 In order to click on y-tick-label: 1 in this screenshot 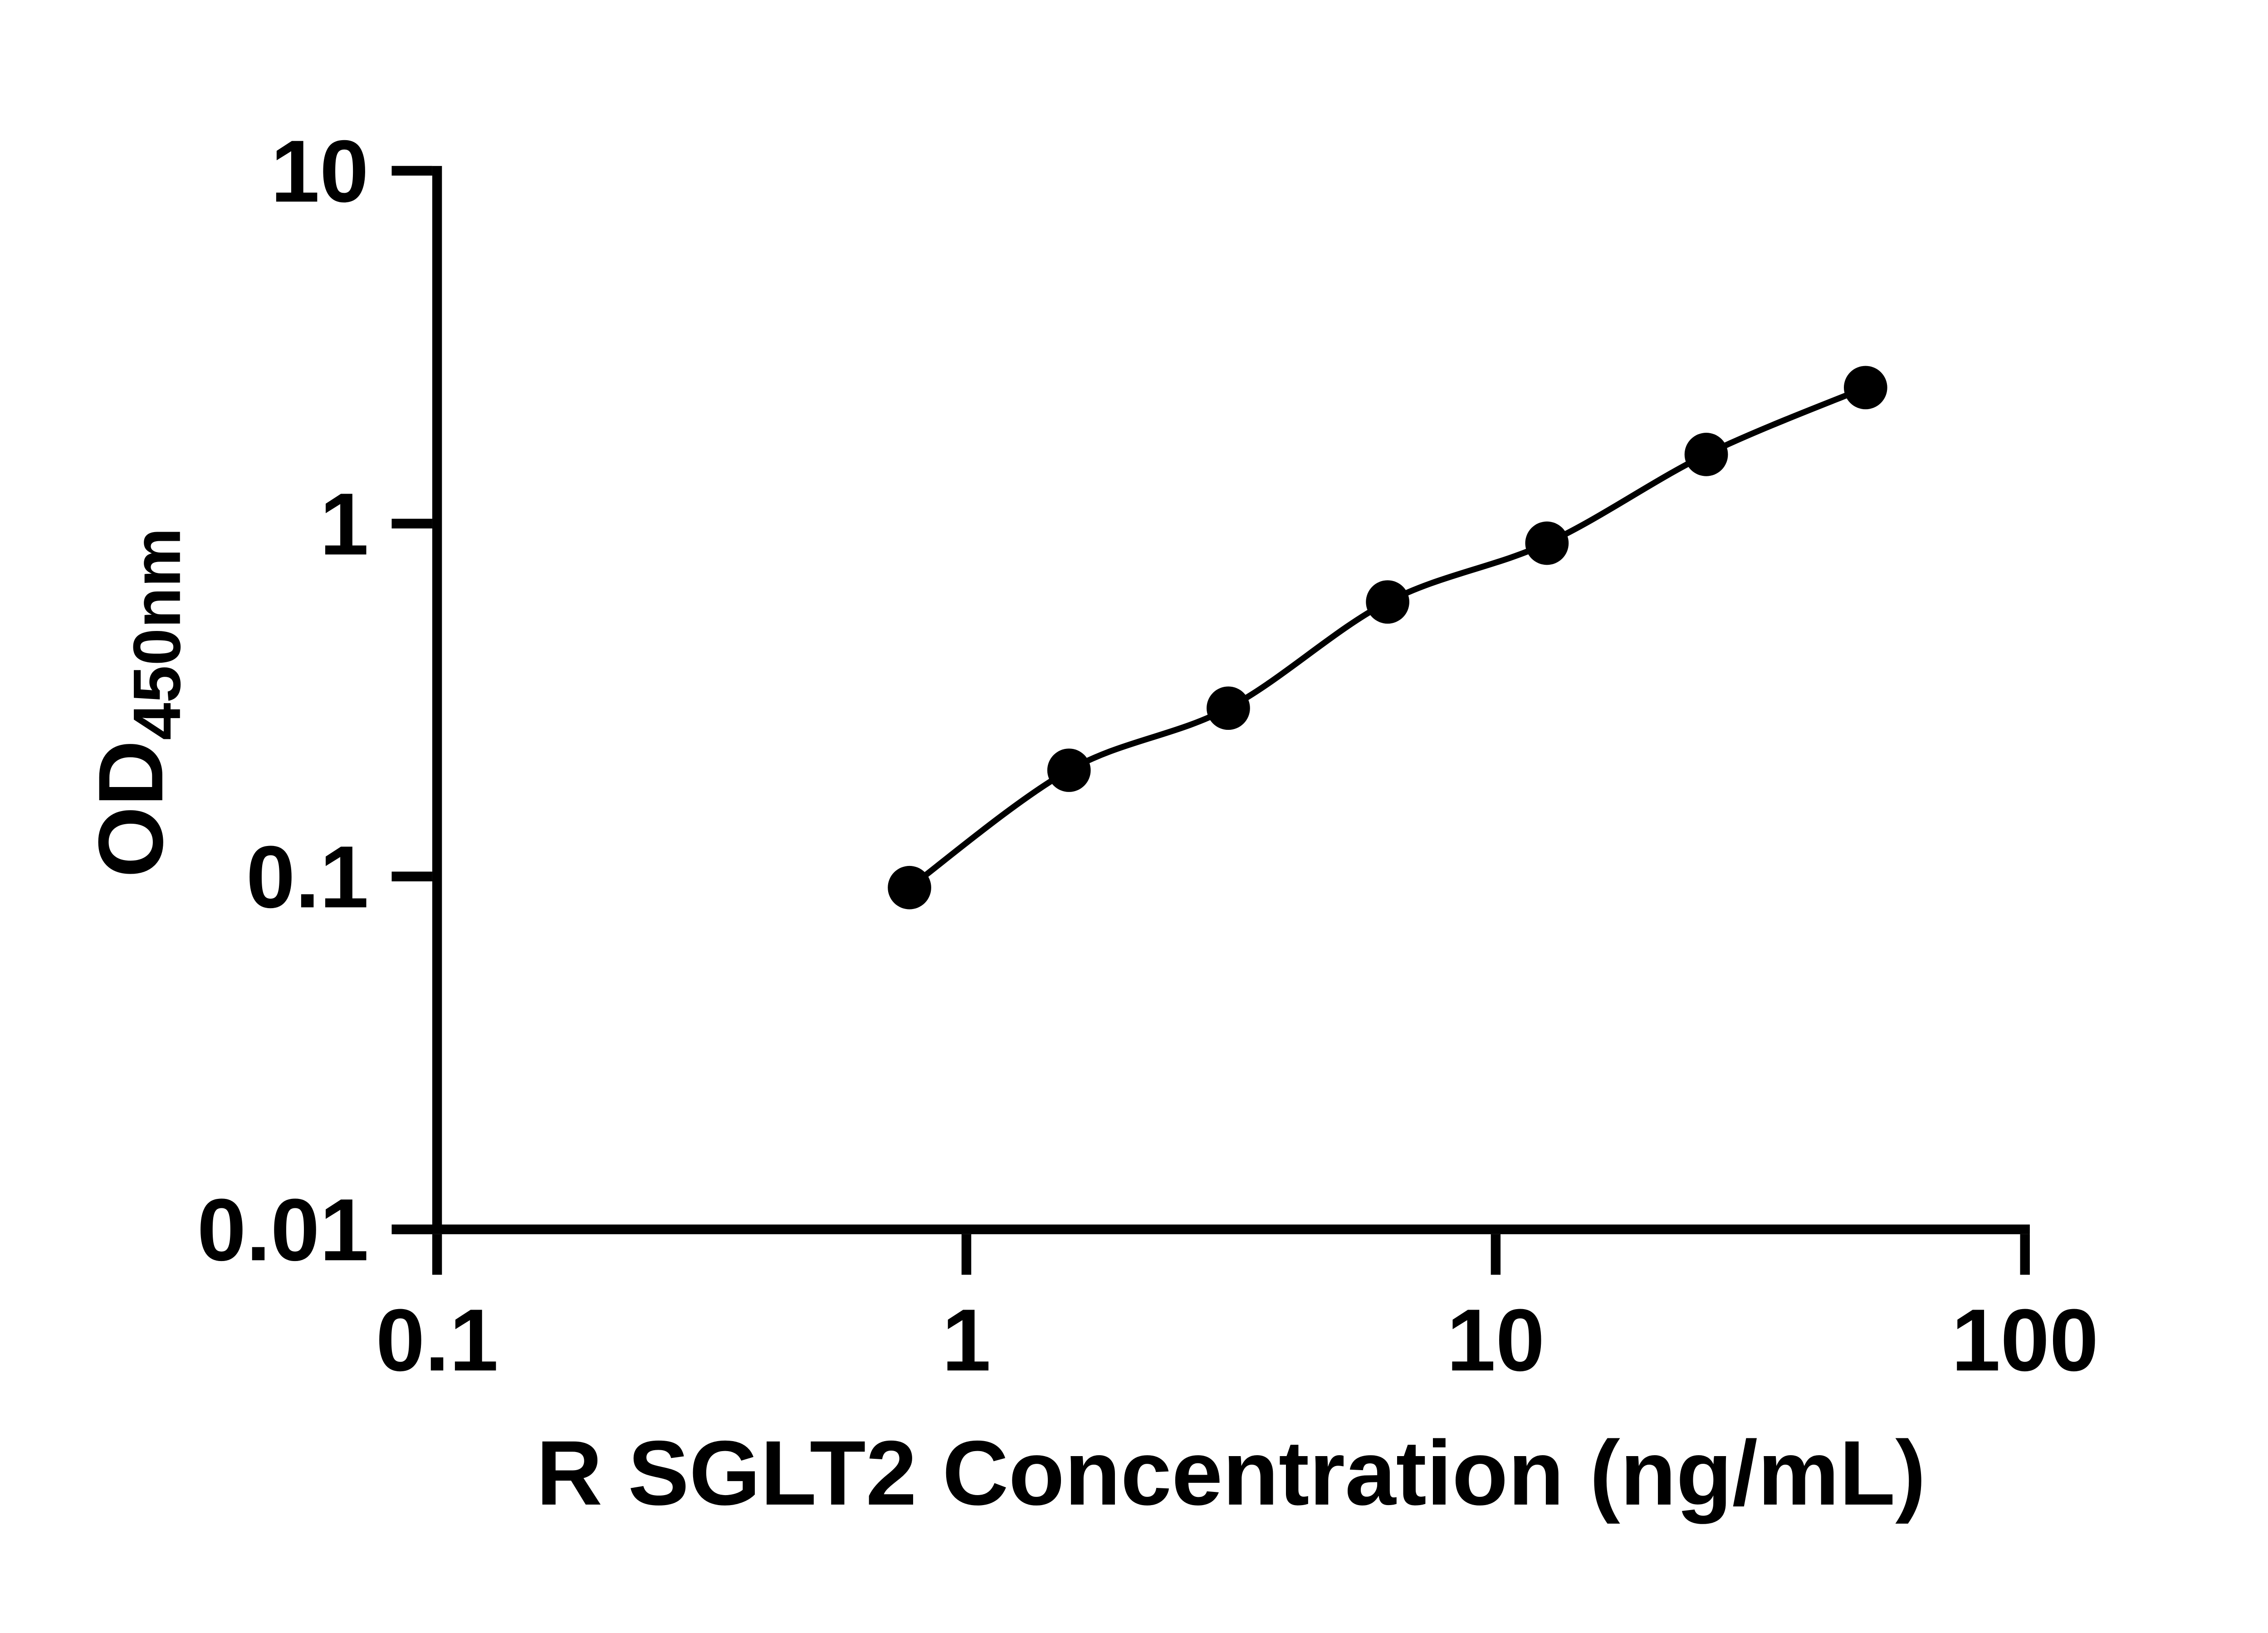, I will do `click(345, 524)`.